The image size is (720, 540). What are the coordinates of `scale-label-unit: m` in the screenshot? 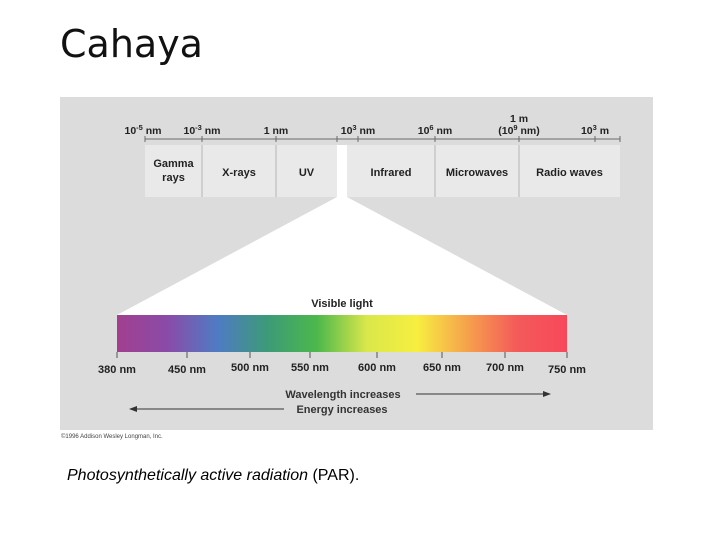 It's located at (603, 131).